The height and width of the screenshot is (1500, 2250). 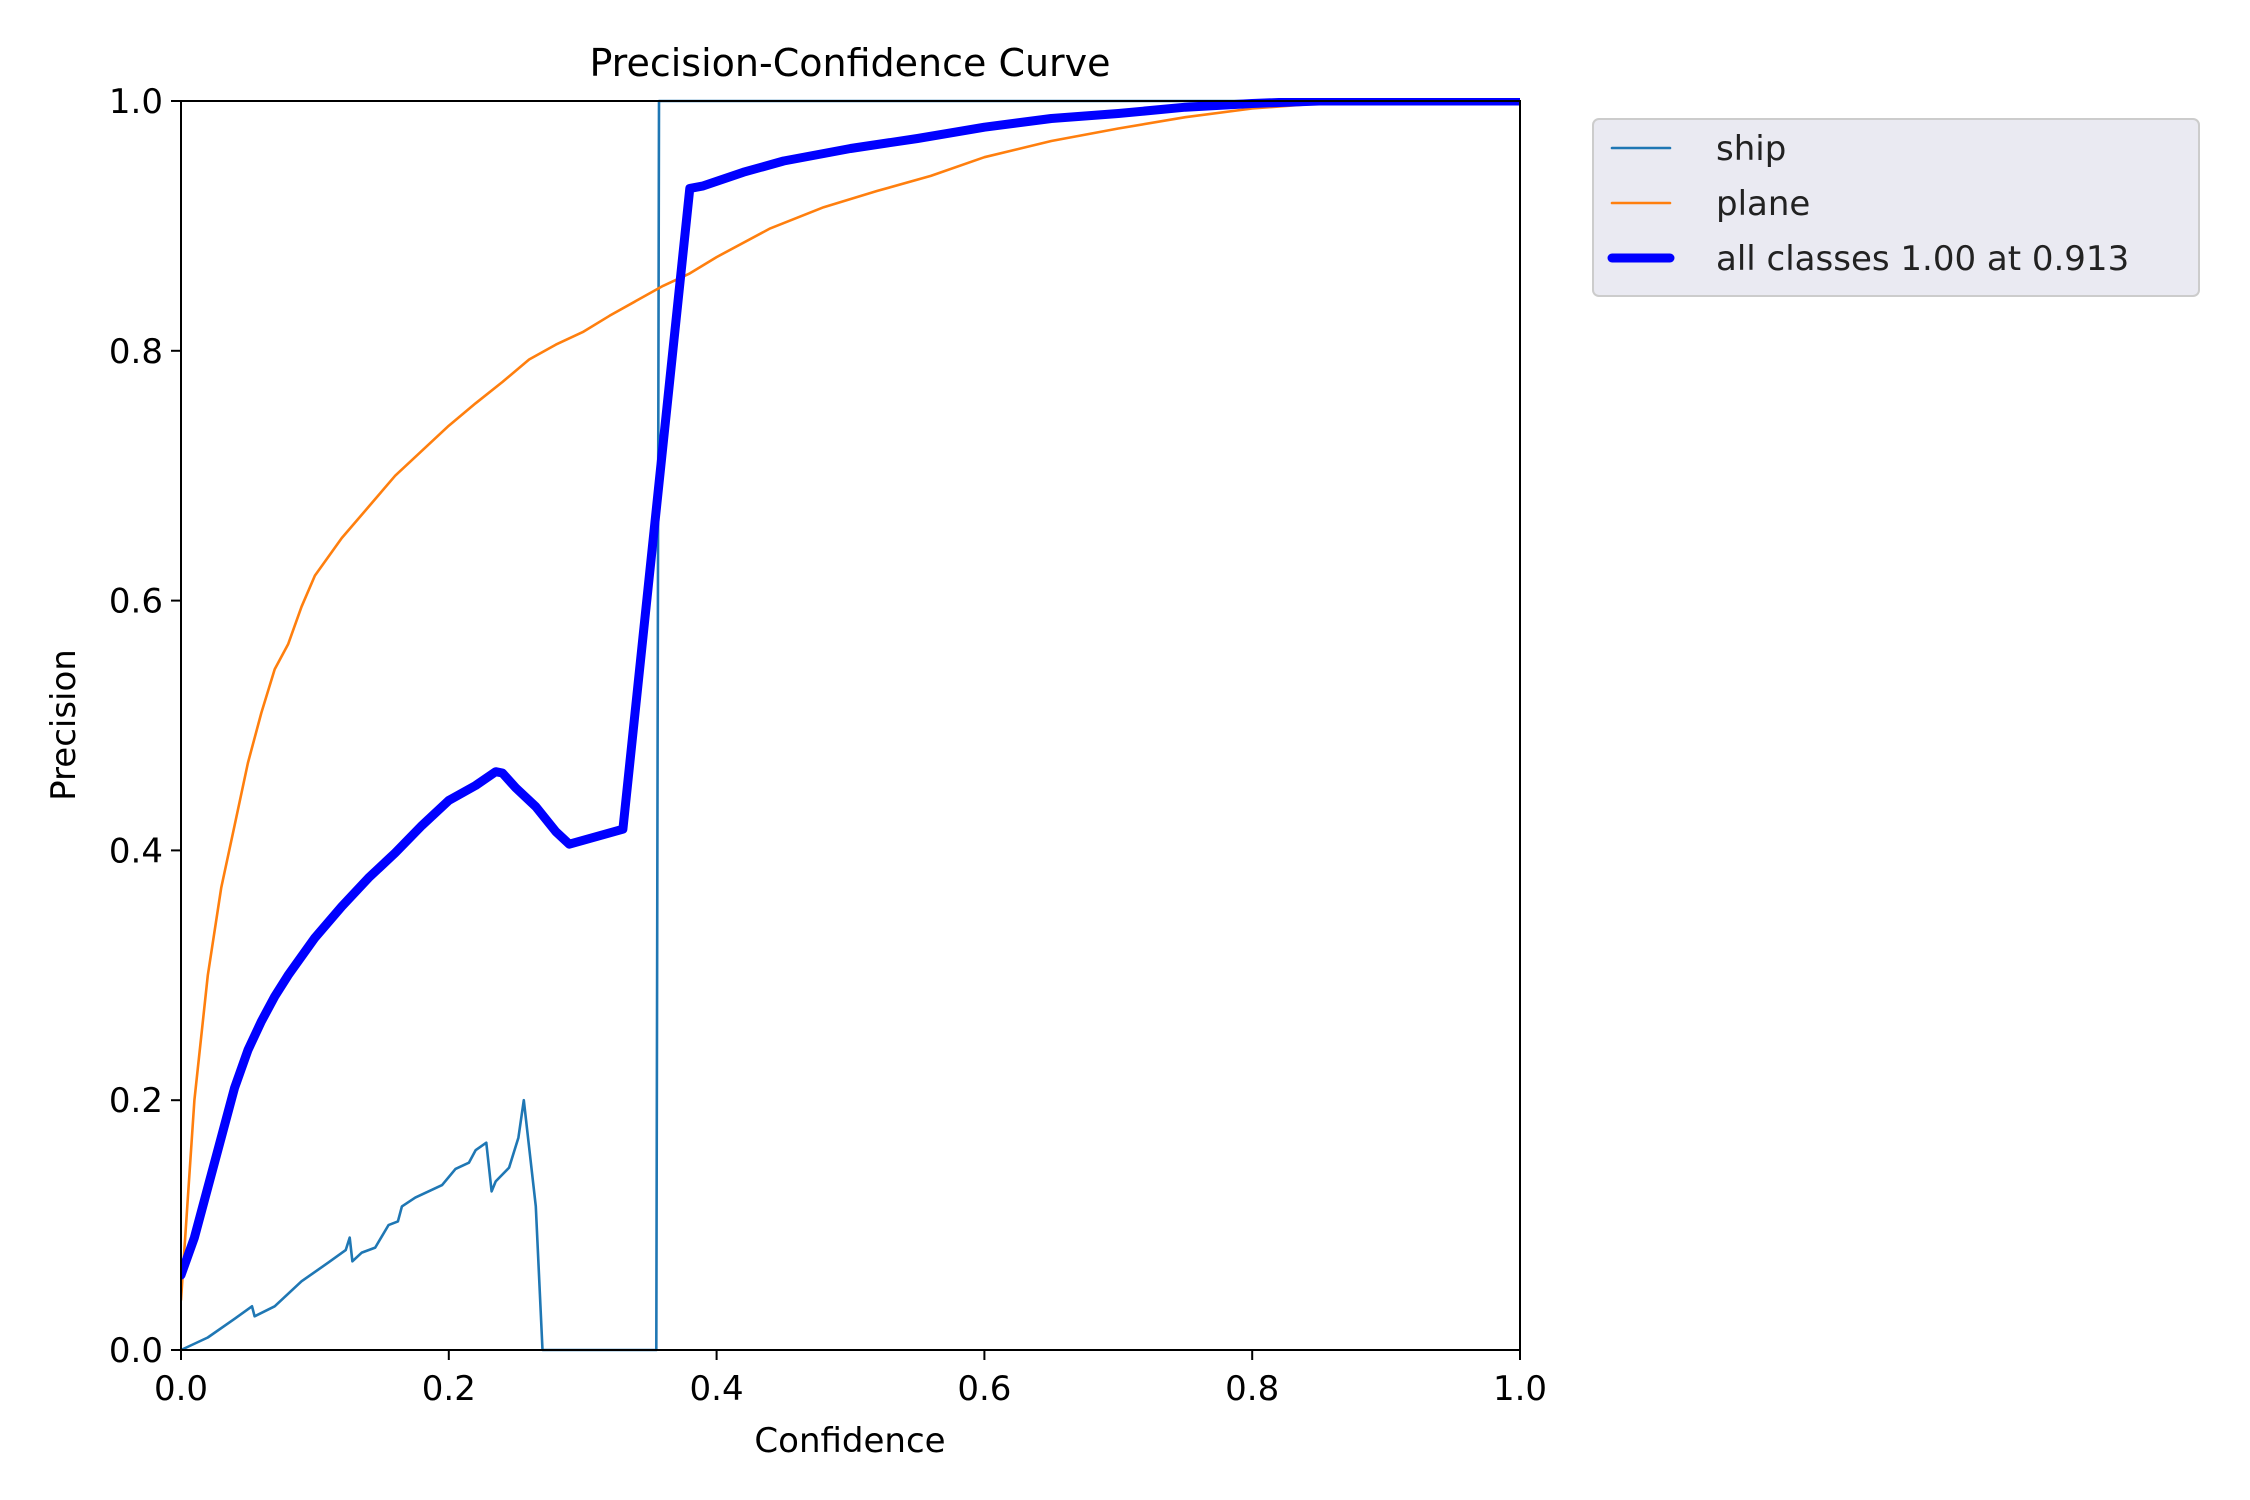 What do you see at coordinates (136, 352) in the screenshot?
I see `y-tick-label: 0.8` at bounding box center [136, 352].